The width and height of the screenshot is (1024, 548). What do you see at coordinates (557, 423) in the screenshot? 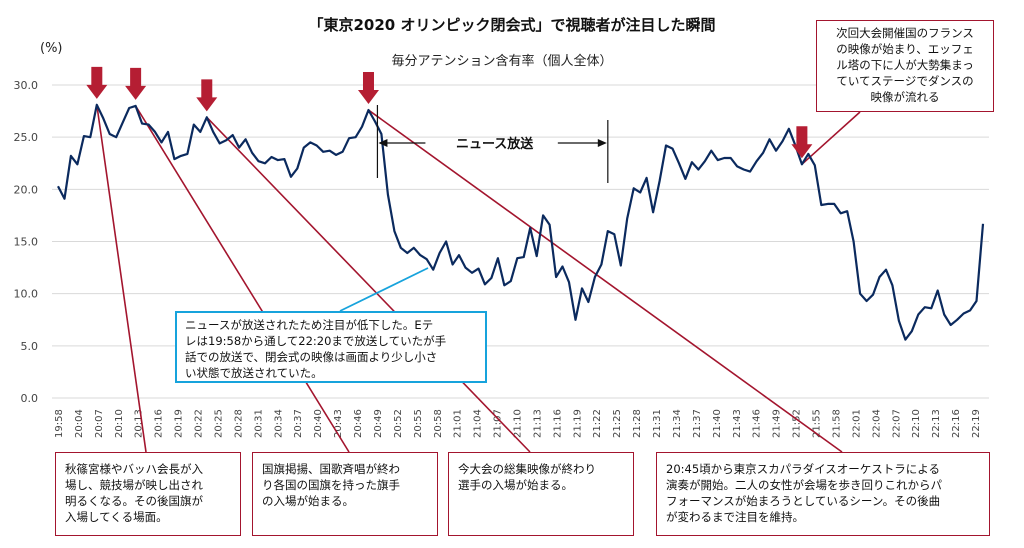
I see `x-tick-label: 21:16` at bounding box center [557, 423].